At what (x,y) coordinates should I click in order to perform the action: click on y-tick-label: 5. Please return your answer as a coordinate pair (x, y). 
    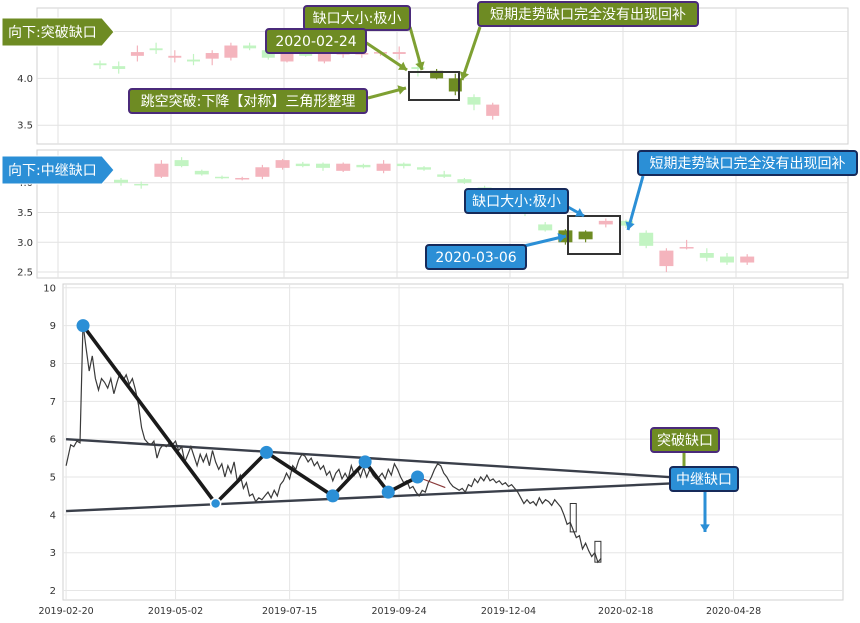
    Looking at the image, I should click on (53, 478).